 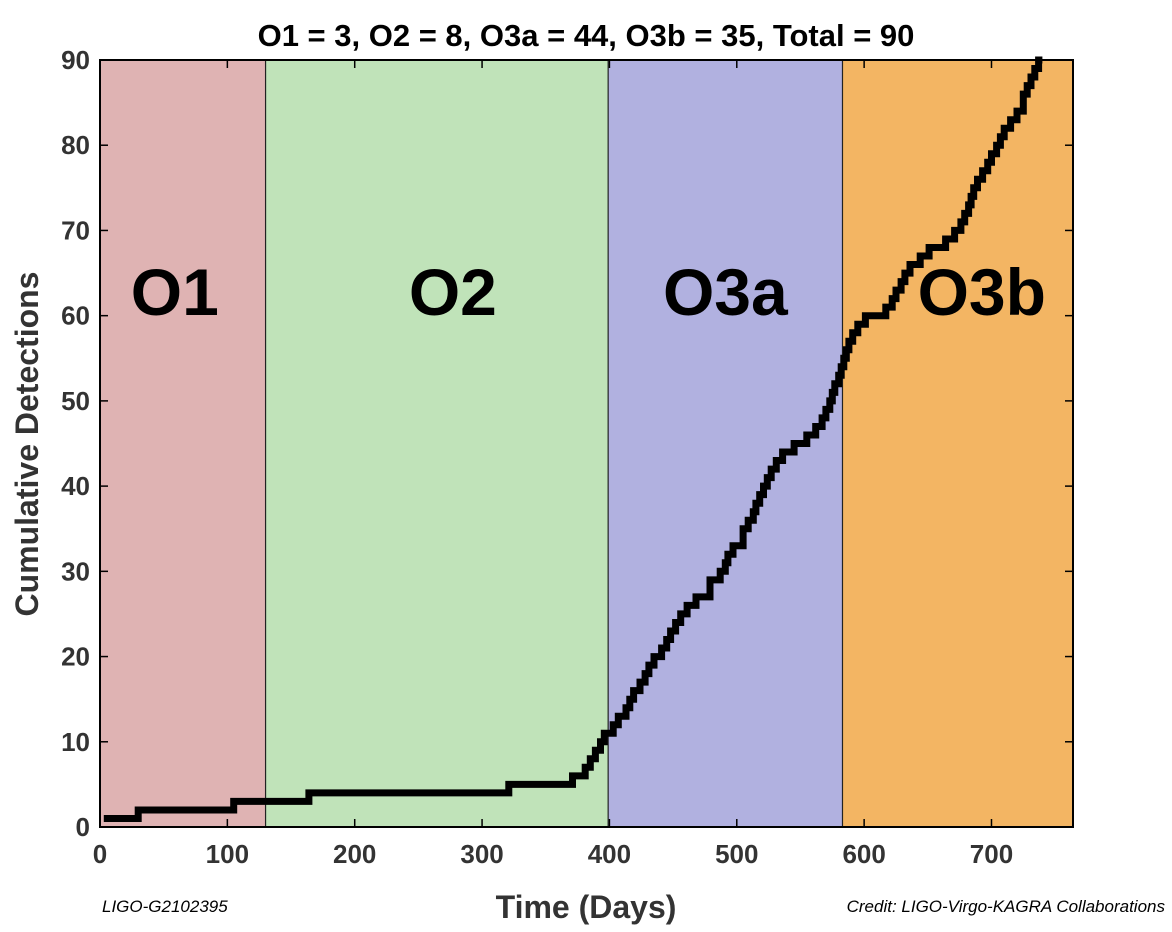 What do you see at coordinates (75, 316) in the screenshot?
I see `y-tick-label-60: 60` at bounding box center [75, 316].